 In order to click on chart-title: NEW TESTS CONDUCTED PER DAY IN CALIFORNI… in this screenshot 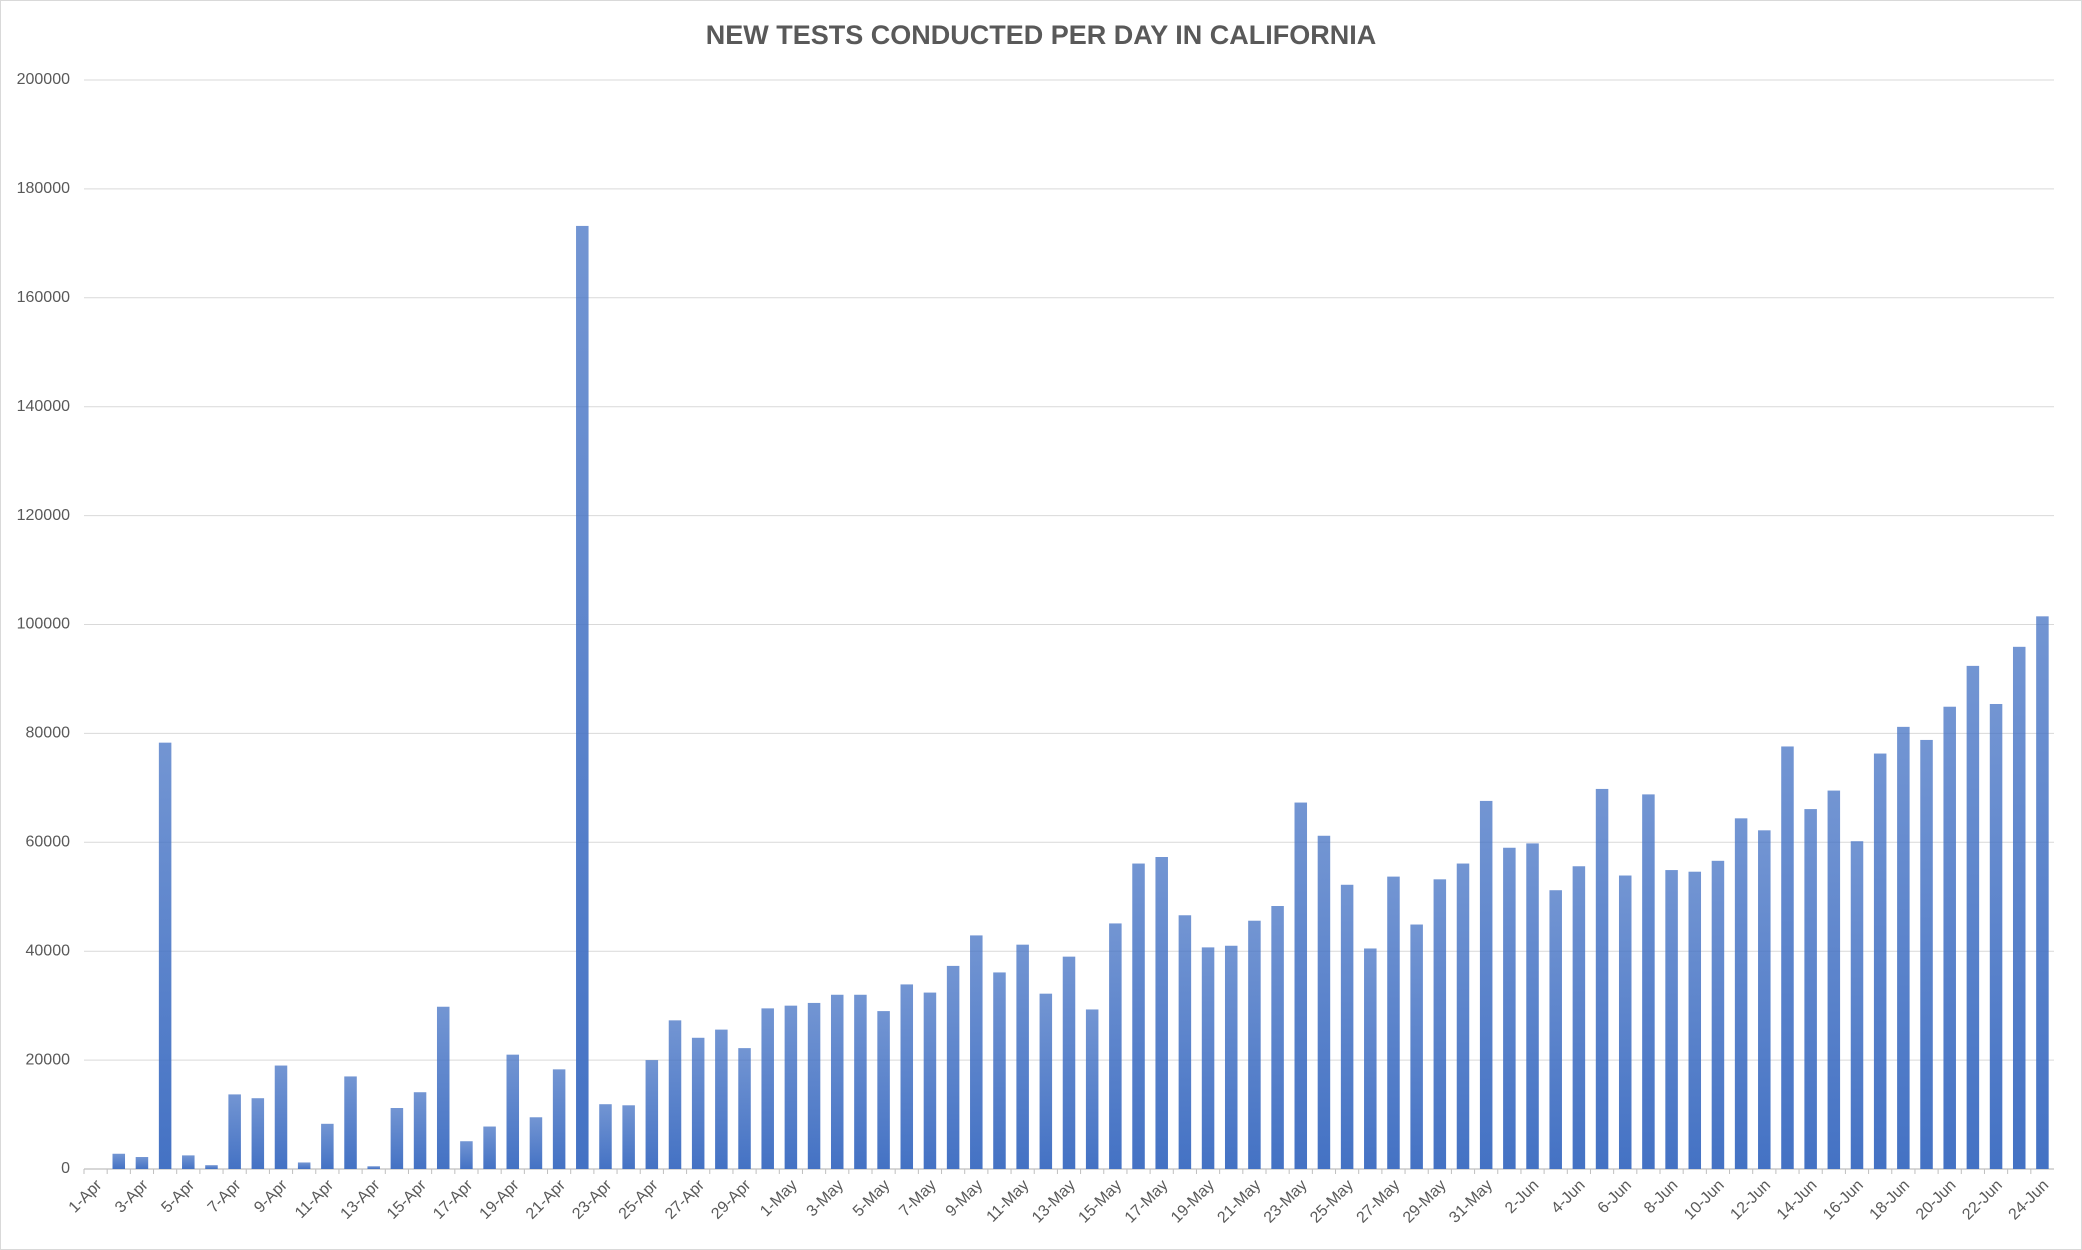, I will do `click(1041, 35)`.